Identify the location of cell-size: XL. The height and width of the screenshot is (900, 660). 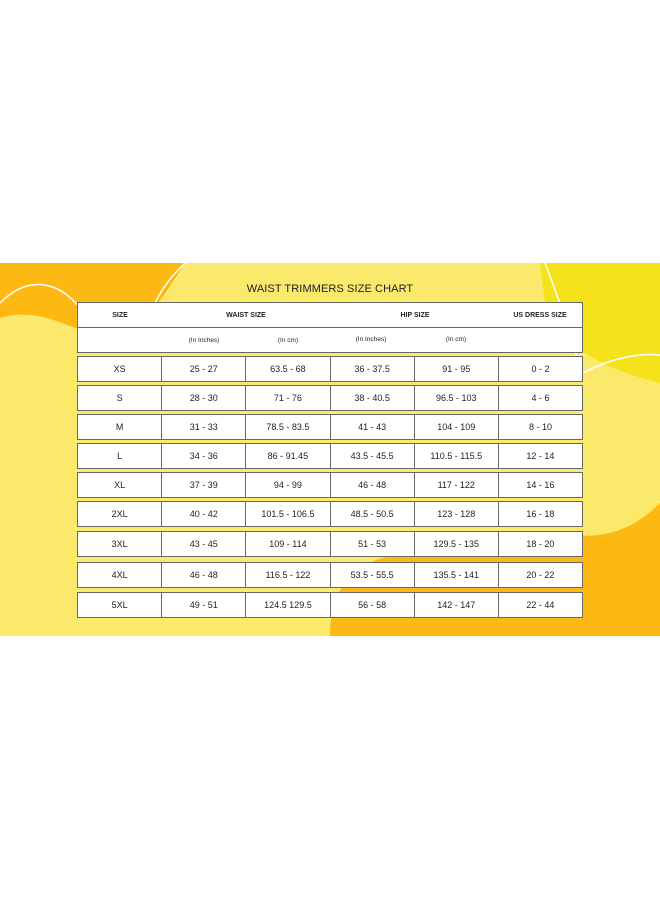
(120, 485).